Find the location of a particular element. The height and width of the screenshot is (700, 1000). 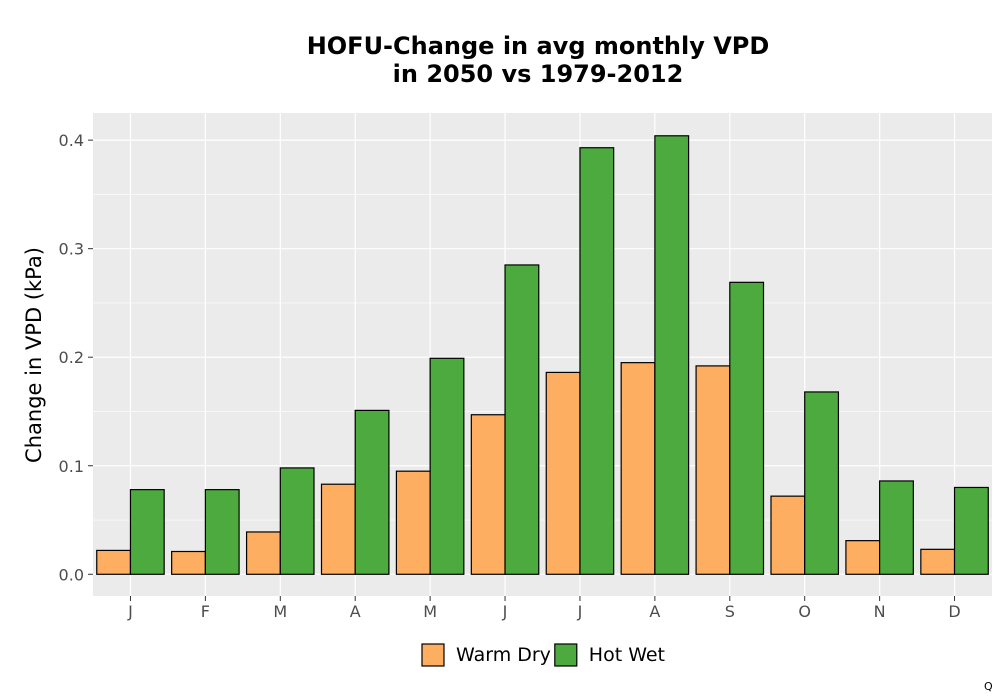

y-tick-label: 0.1 is located at coordinates (71, 466).